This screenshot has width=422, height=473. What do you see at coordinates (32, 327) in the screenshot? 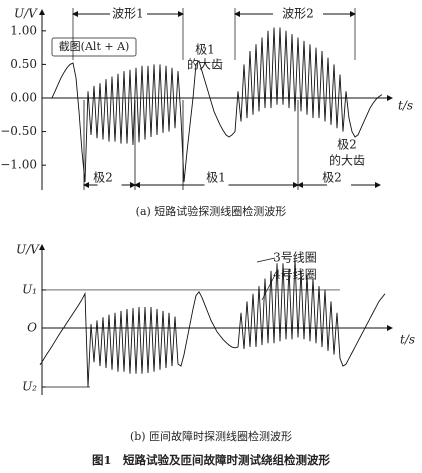
I see `y-tick-label: O` at bounding box center [32, 327].